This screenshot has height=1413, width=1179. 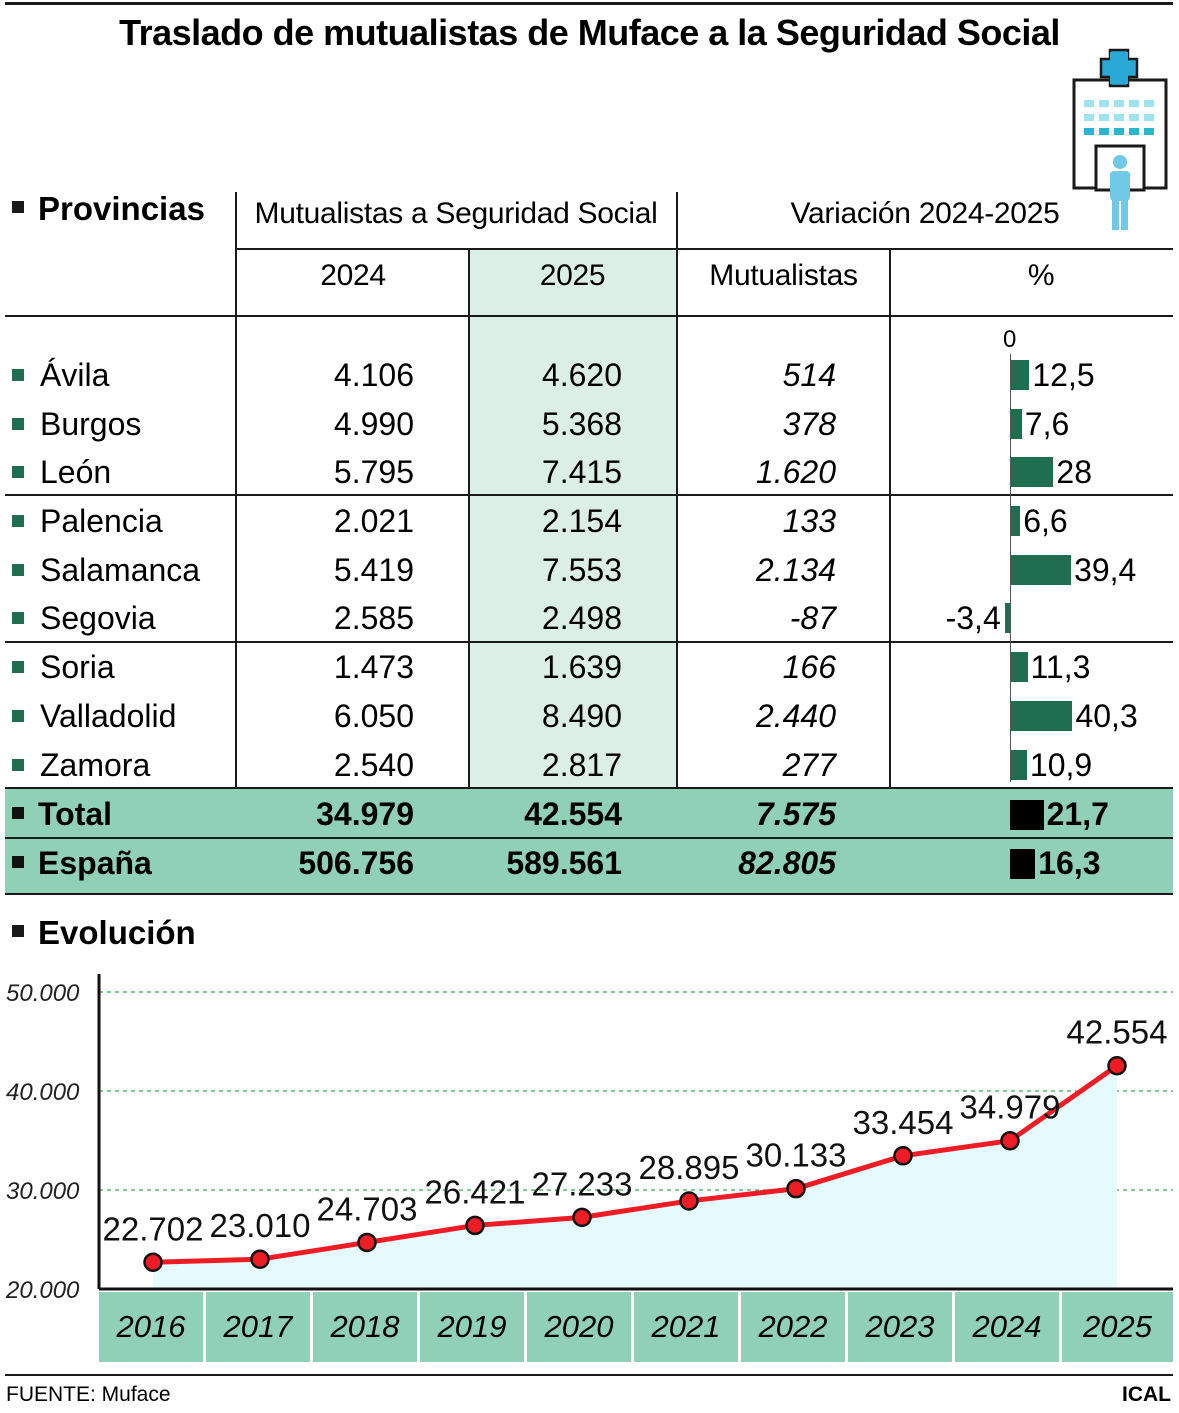 I want to click on x-tick-label: 2019, so click(x=472, y=1327).